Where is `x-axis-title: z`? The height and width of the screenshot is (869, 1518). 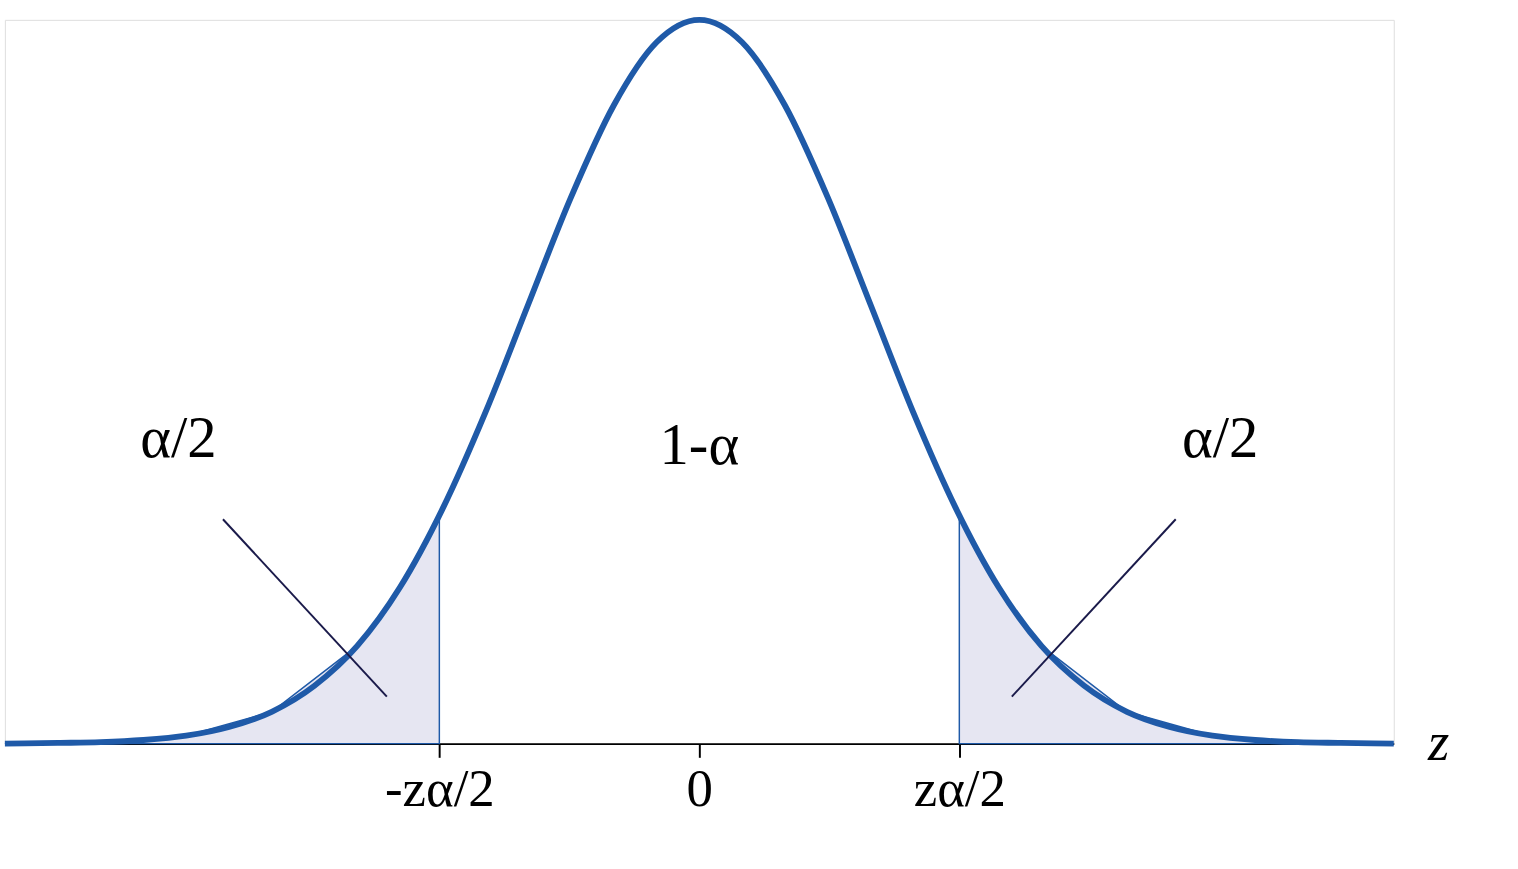 x-axis-title: z is located at coordinates (1438, 742).